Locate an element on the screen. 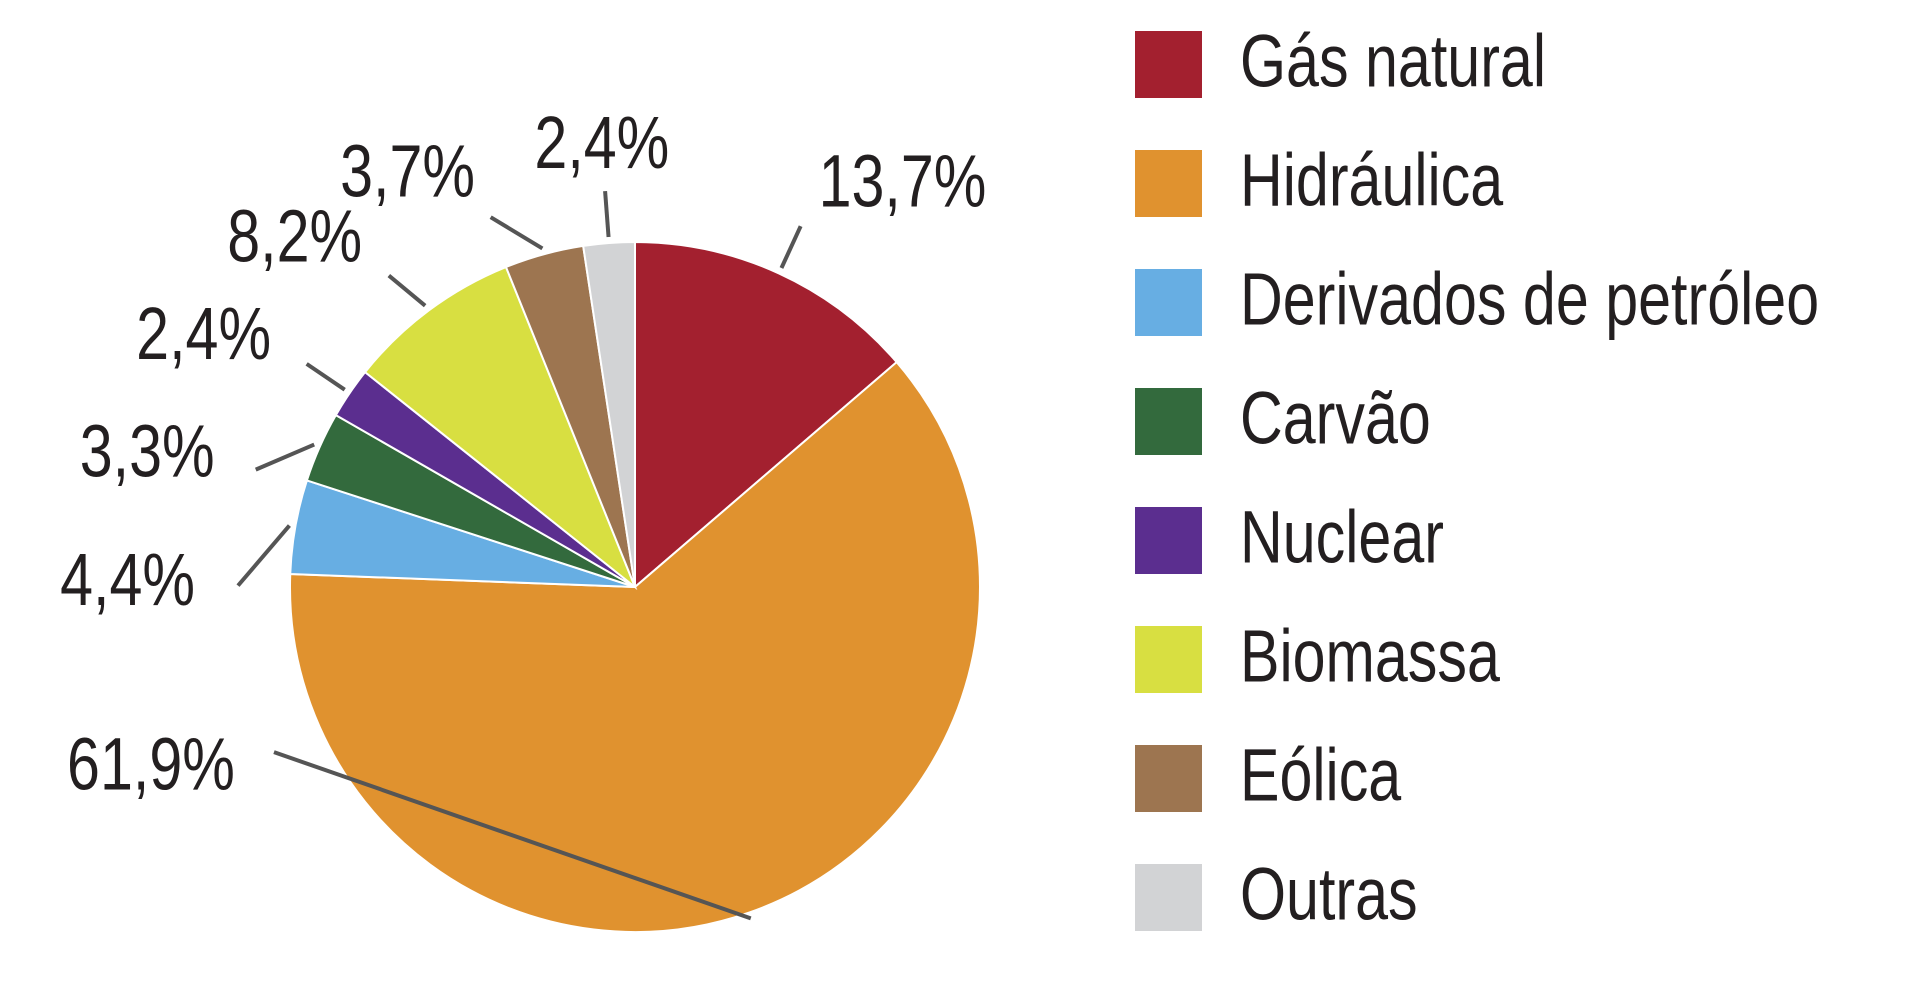 The width and height of the screenshot is (1920, 988). legend-label: Hidráulica is located at coordinates (1372, 180).